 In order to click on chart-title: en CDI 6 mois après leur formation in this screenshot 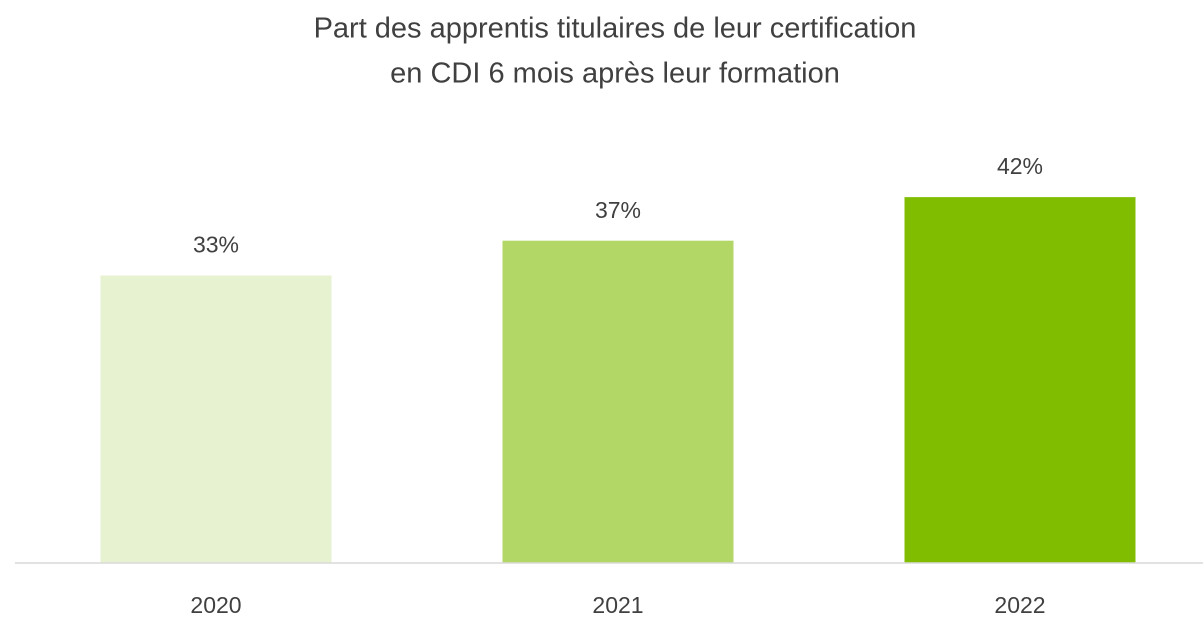, I will do `click(615, 74)`.